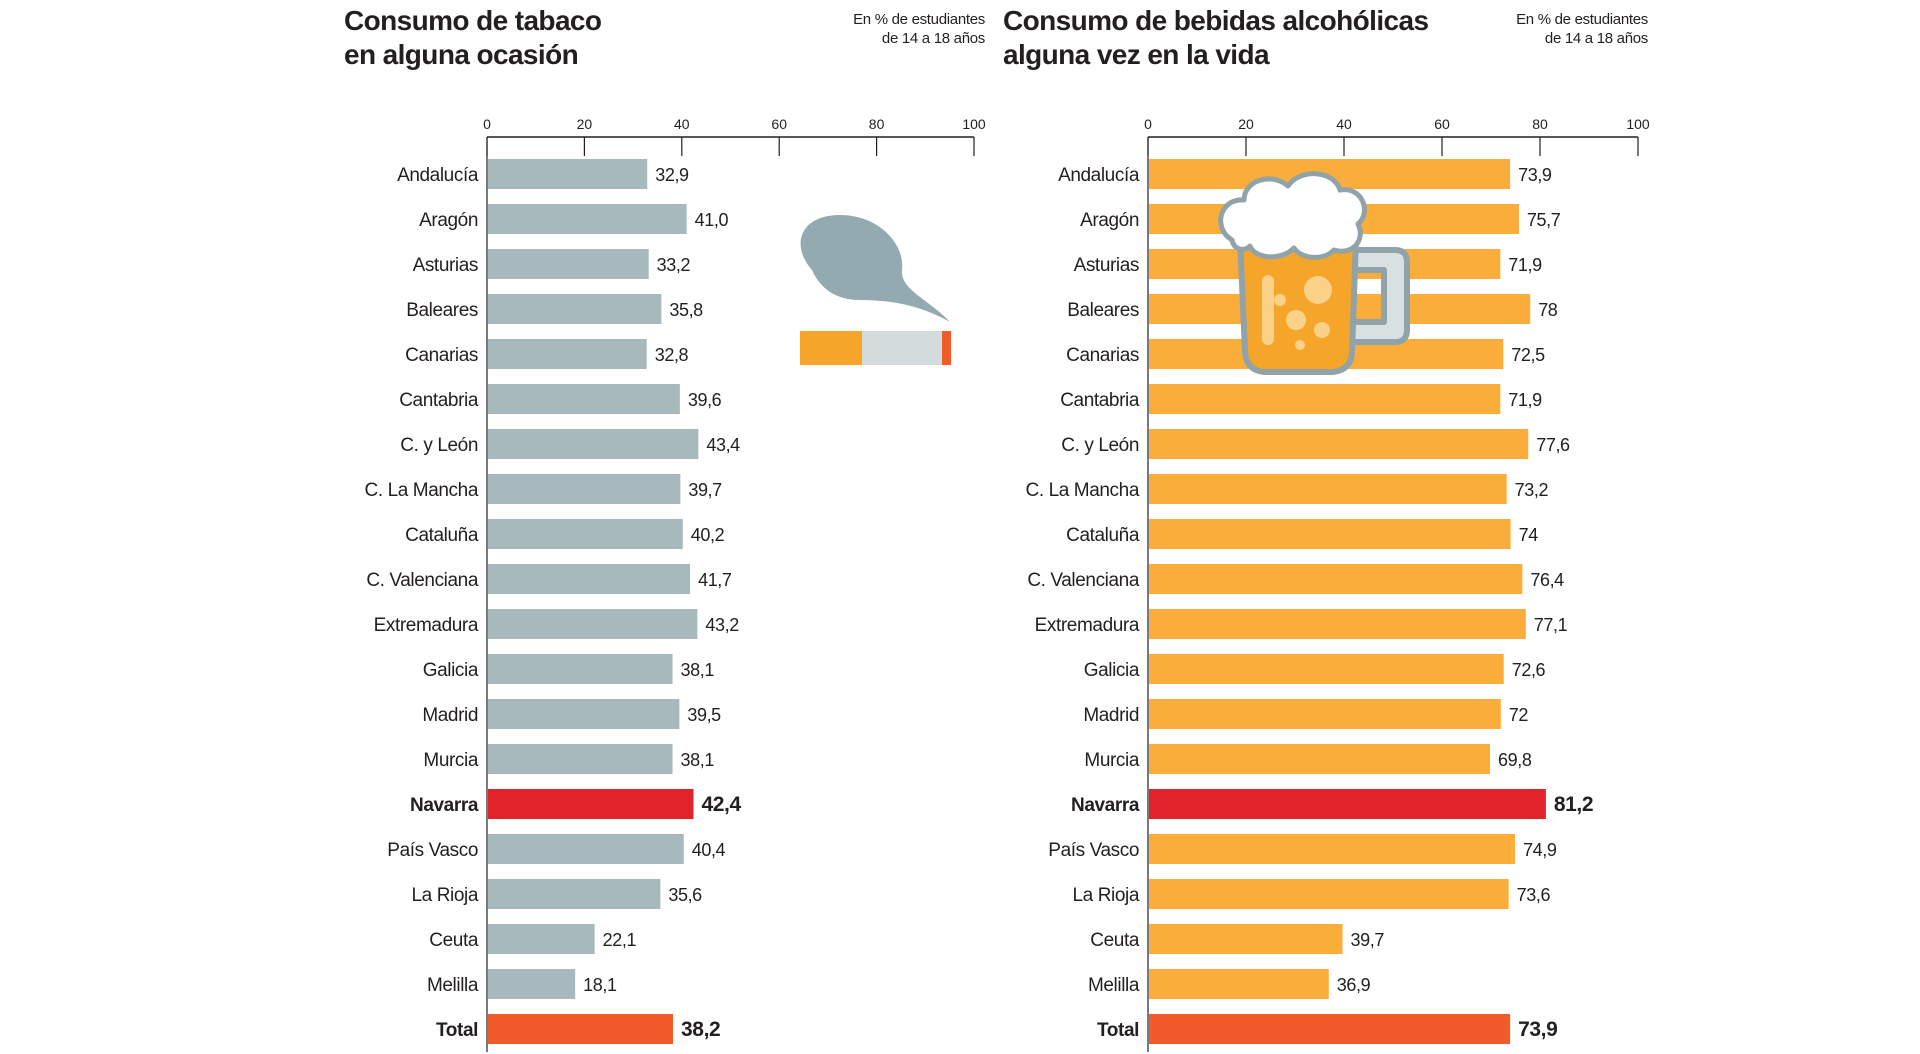 This screenshot has width=1920, height=1054. What do you see at coordinates (1332, 849) in the screenshot?
I see `bar-pais-vasco` at bounding box center [1332, 849].